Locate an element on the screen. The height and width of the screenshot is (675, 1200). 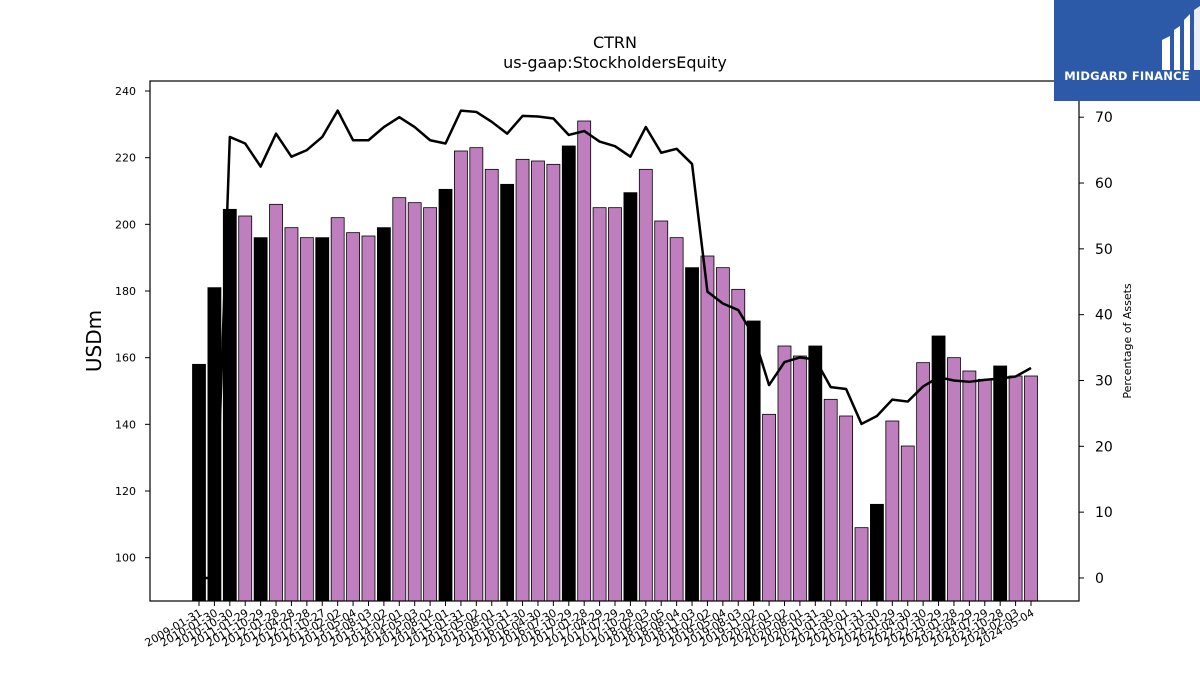
y2-tick-label: 40 is located at coordinates (1104, 316).